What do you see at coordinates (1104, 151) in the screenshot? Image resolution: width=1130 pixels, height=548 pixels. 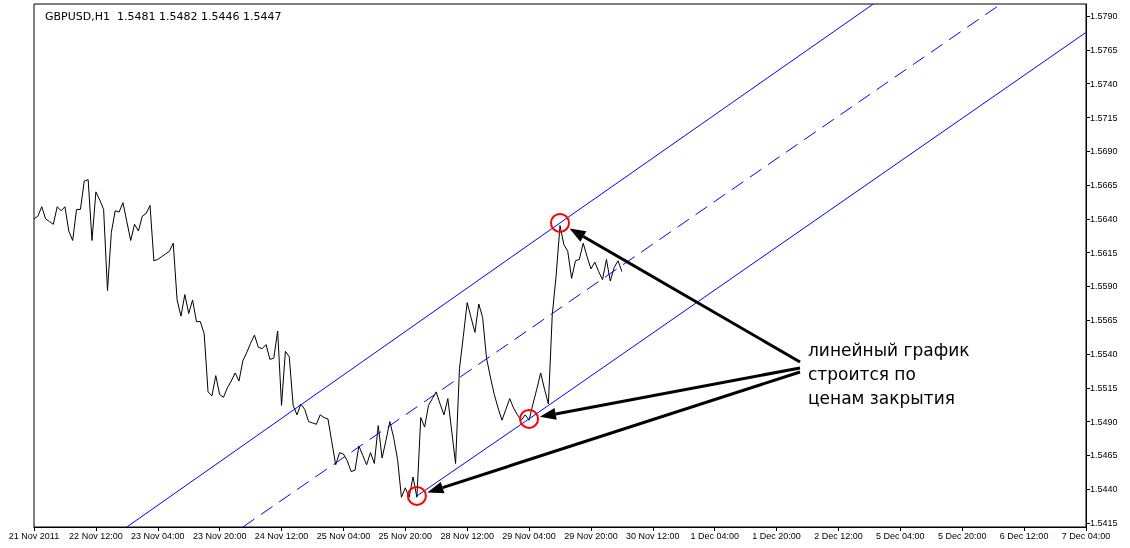 I see `y-tick-label: 1.5690` at bounding box center [1104, 151].